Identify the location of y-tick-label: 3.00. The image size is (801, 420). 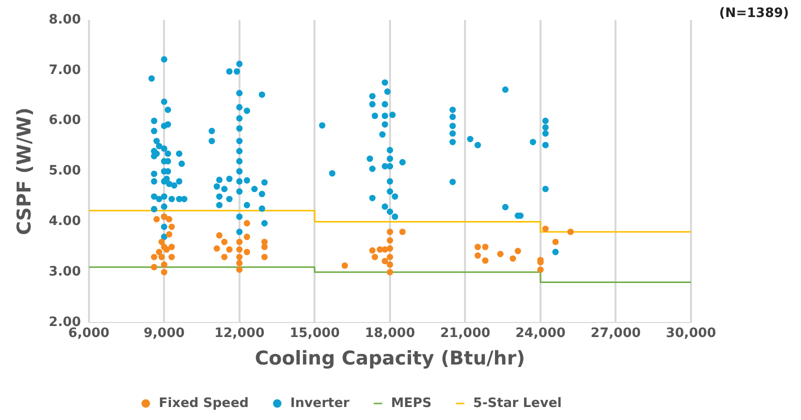
(64, 272).